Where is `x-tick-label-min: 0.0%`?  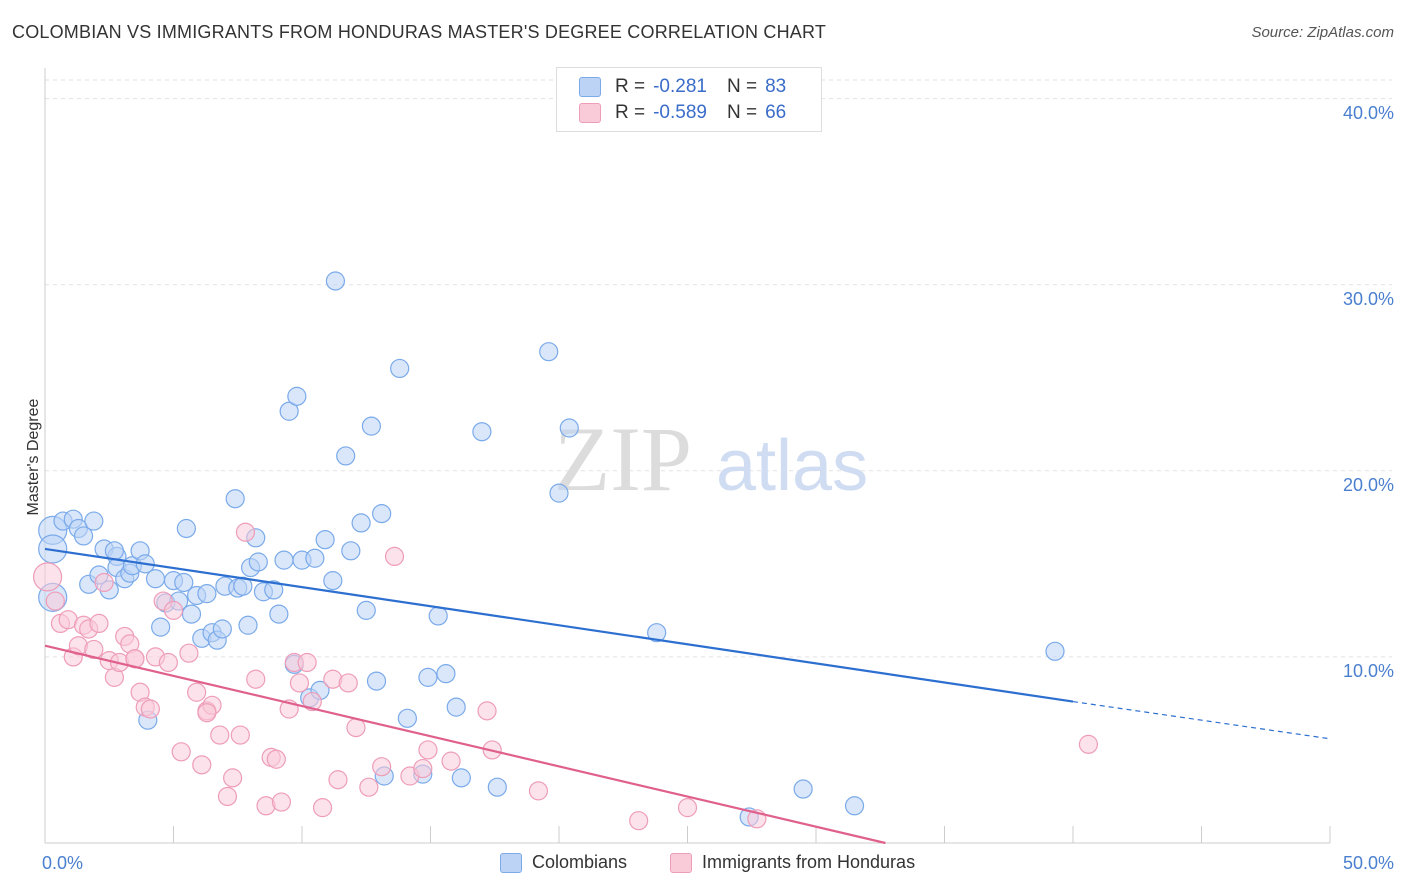
x-tick-label-min: 0.0% is located at coordinates (63, 863).